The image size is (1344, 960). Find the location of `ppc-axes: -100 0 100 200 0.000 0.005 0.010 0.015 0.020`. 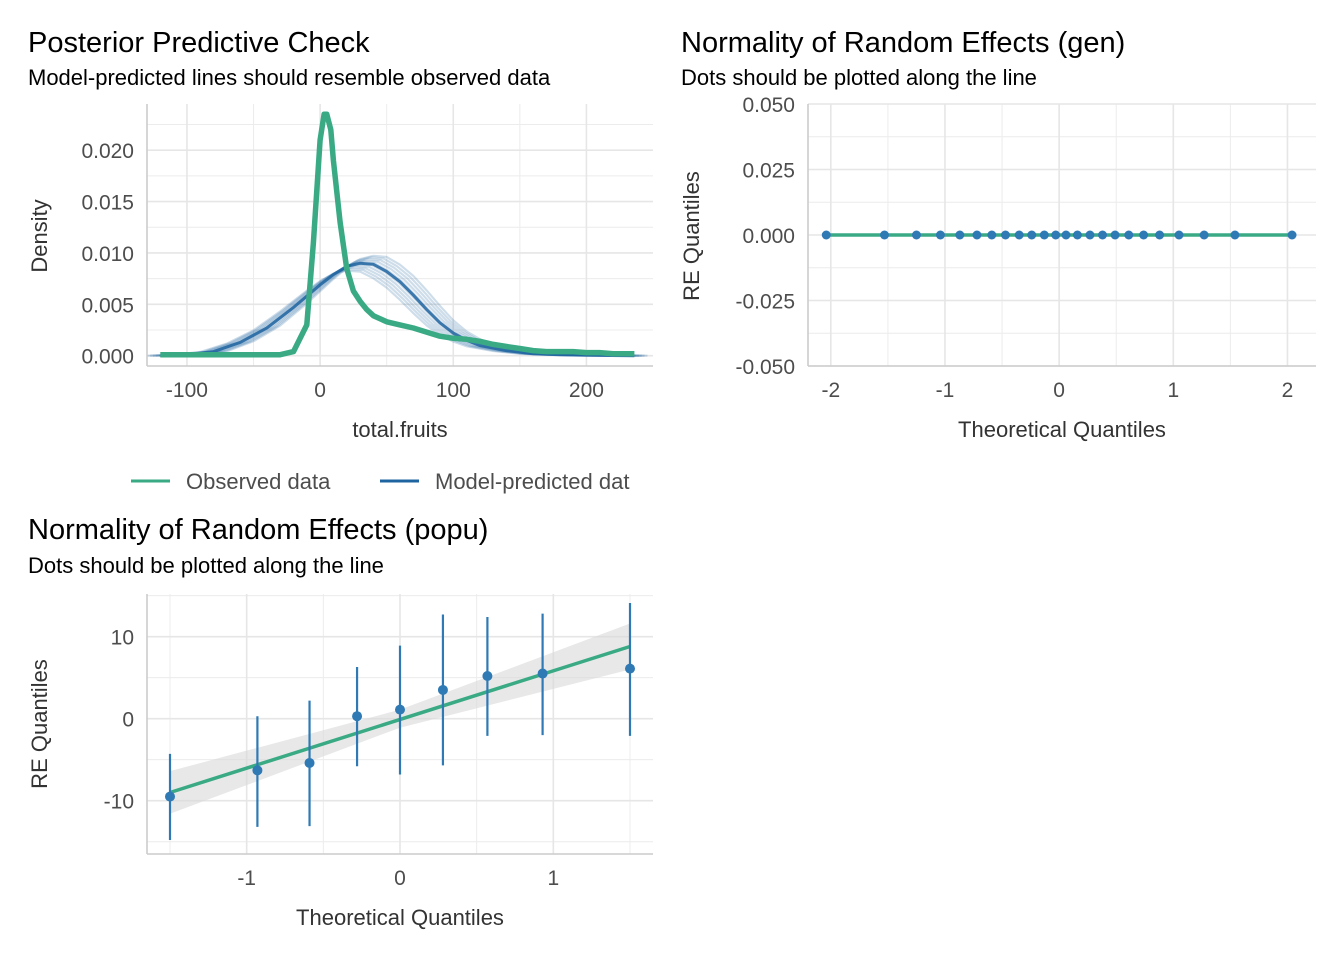

ppc-axes: -100 0 100 200 0.000 0.005 0.010 0.015 0.020 is located at coordinates (367, 253).